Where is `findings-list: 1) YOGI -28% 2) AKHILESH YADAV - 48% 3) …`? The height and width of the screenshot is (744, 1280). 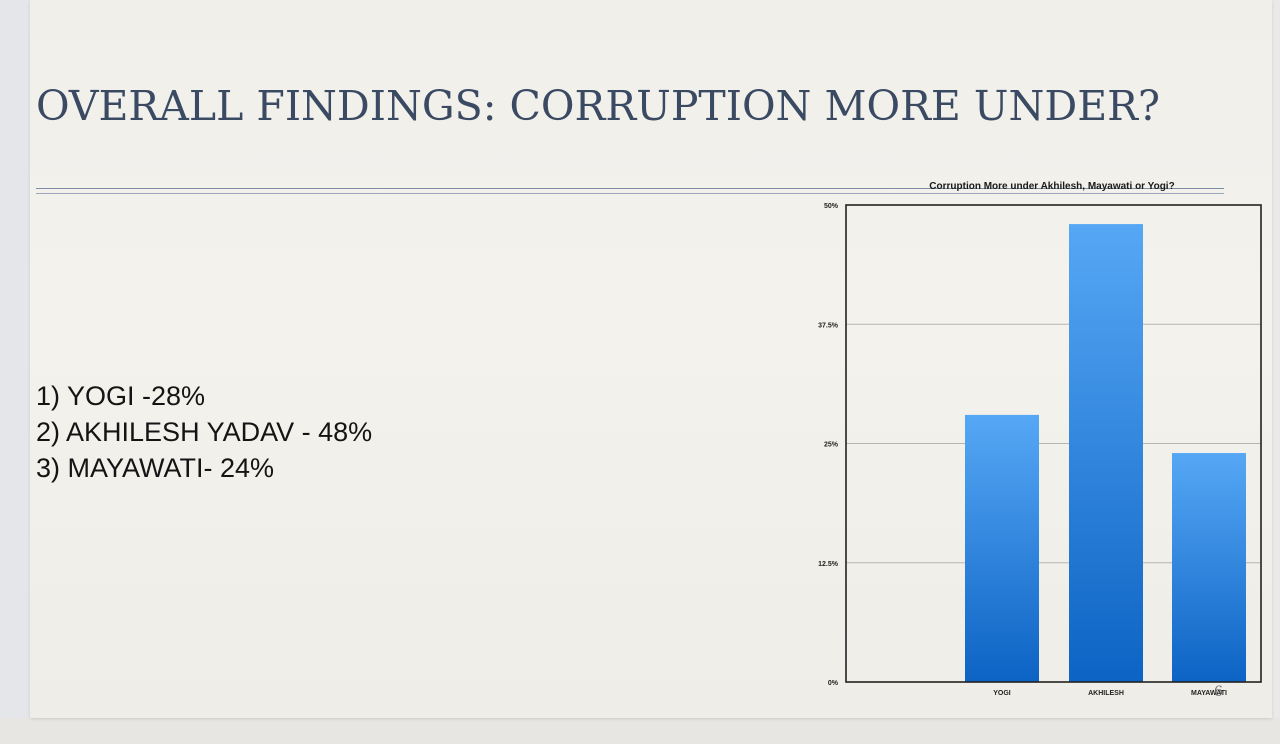 findings-list: 1) YOGI -28% 2) AKHILESH YADAV - 48% 3) … is located at coordinates (204, 432).